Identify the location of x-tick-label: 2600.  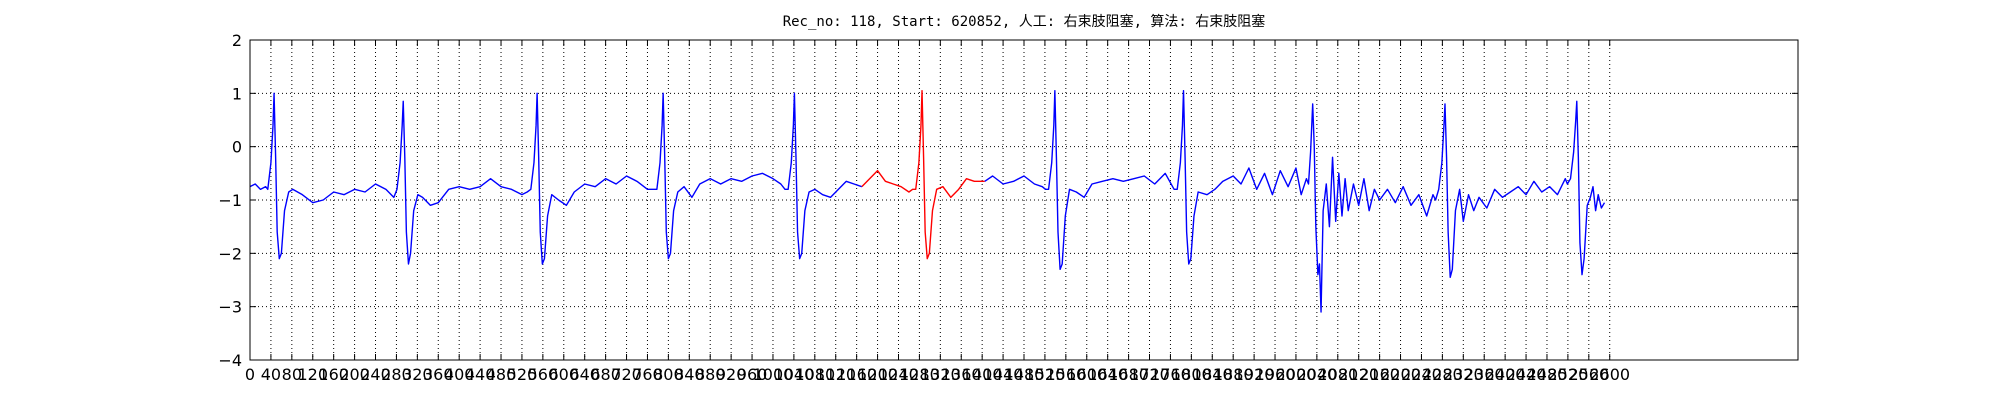
(1609, 374).